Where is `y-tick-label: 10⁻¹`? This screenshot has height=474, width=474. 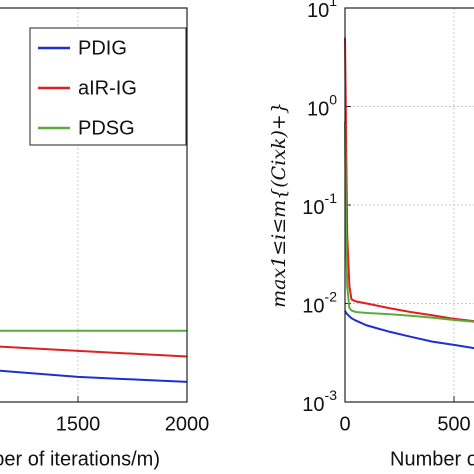
y-tick-label: 10⁻¹ is located at coordinates (319, 205).